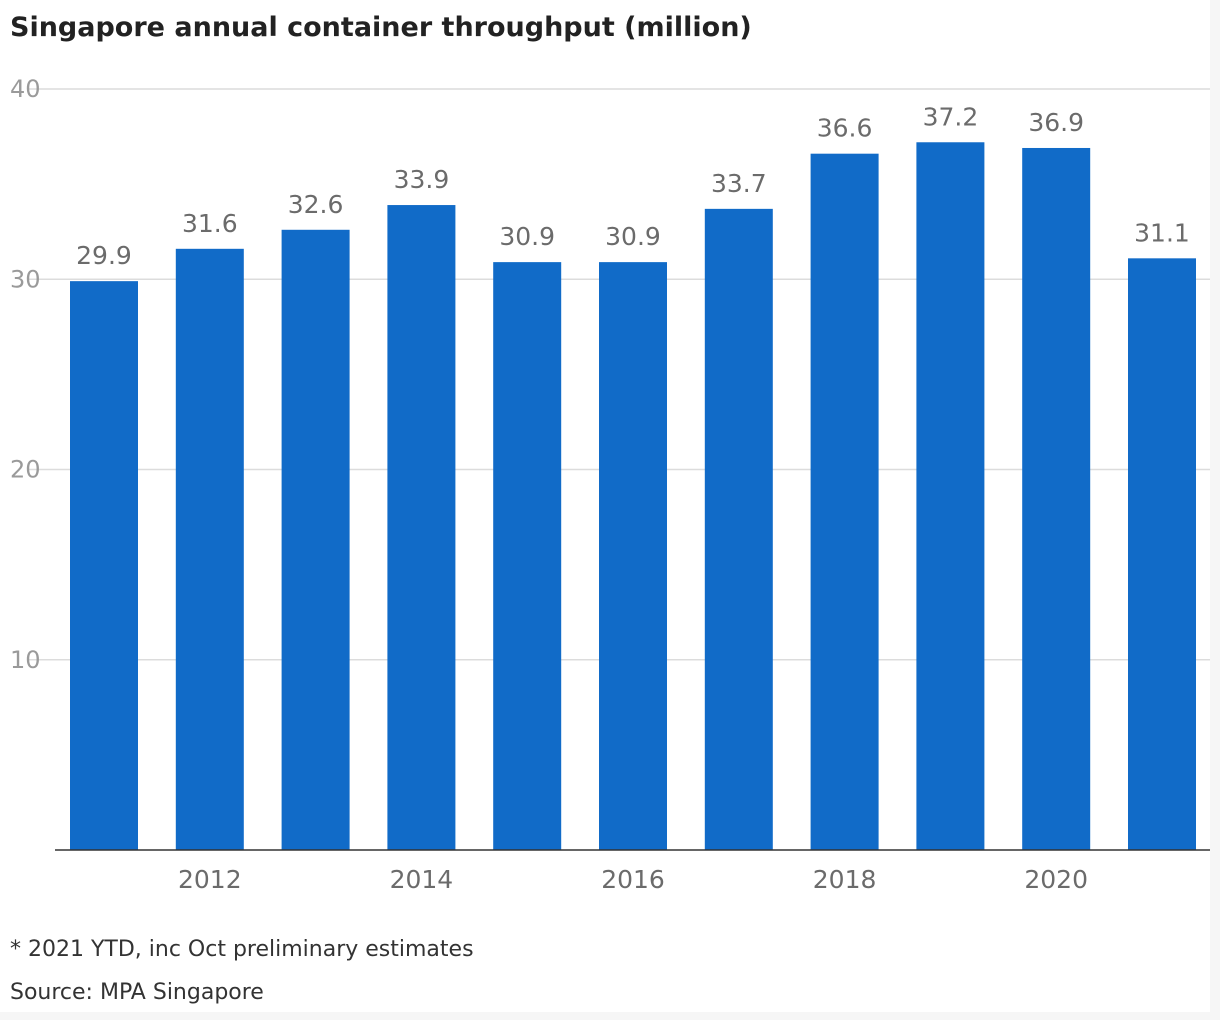 The image size is (1220, 1020). Describe the element at coordinates (1056, 499) in the screenshot. I see `bar-2020` at that location.